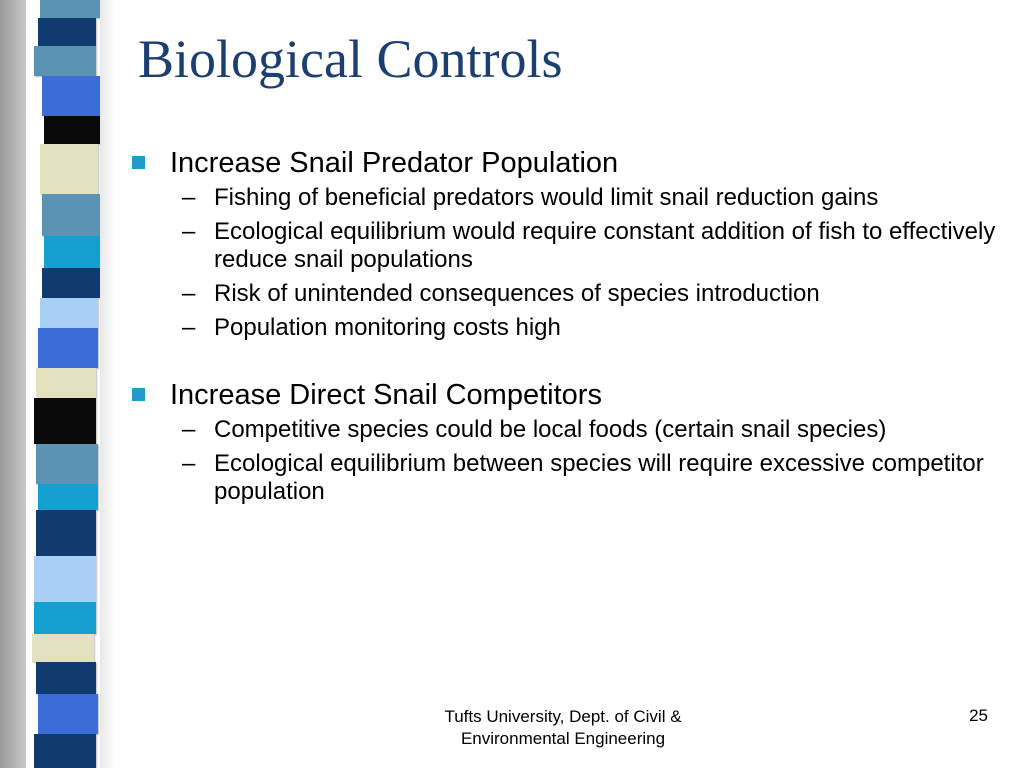 The height and width of the screenshot is (768, 1024). I want to click on slide-title: Biological Controls, so click(350, 59).